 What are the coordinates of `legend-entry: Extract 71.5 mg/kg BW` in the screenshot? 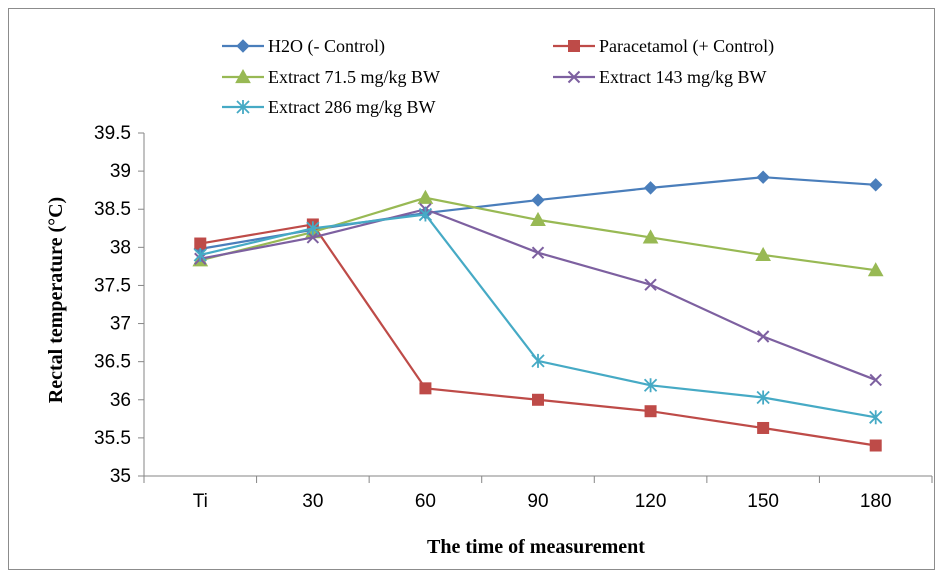 It's located at (331, 77).